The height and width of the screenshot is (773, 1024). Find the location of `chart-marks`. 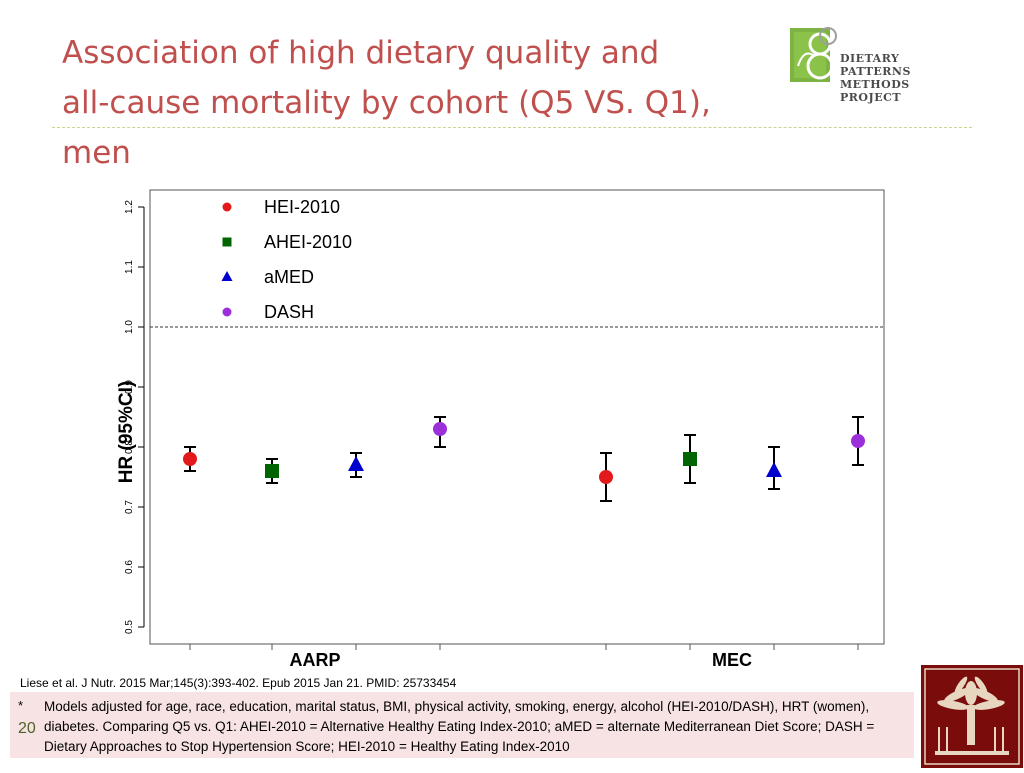

chart-marks is located at coordinates (524, 459).